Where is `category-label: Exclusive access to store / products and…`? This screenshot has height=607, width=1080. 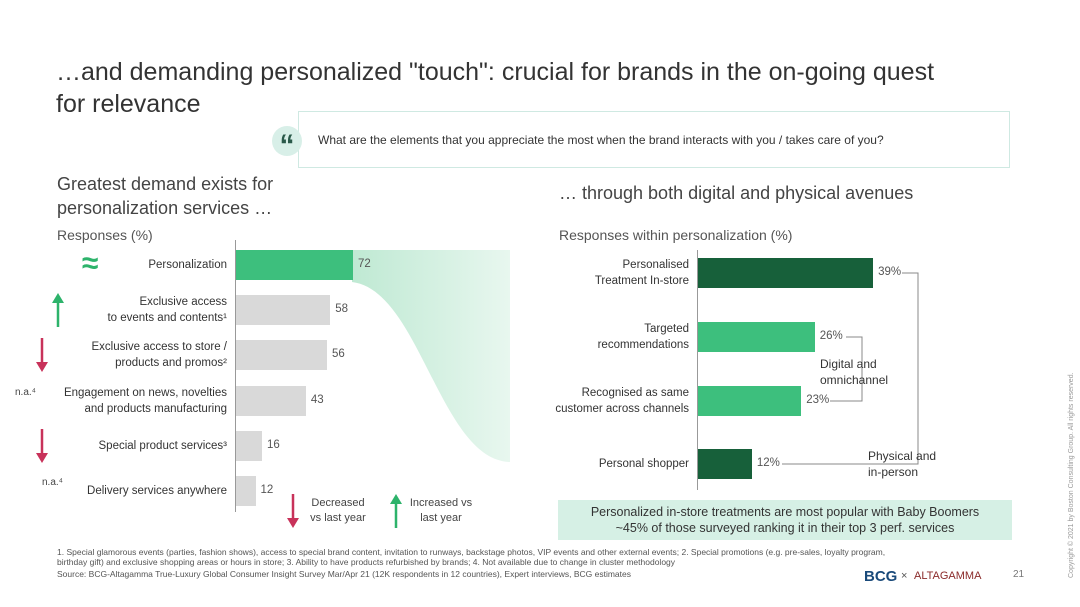
category-label: Exclusive access to store / products and… is located at coordinates (159, 355).